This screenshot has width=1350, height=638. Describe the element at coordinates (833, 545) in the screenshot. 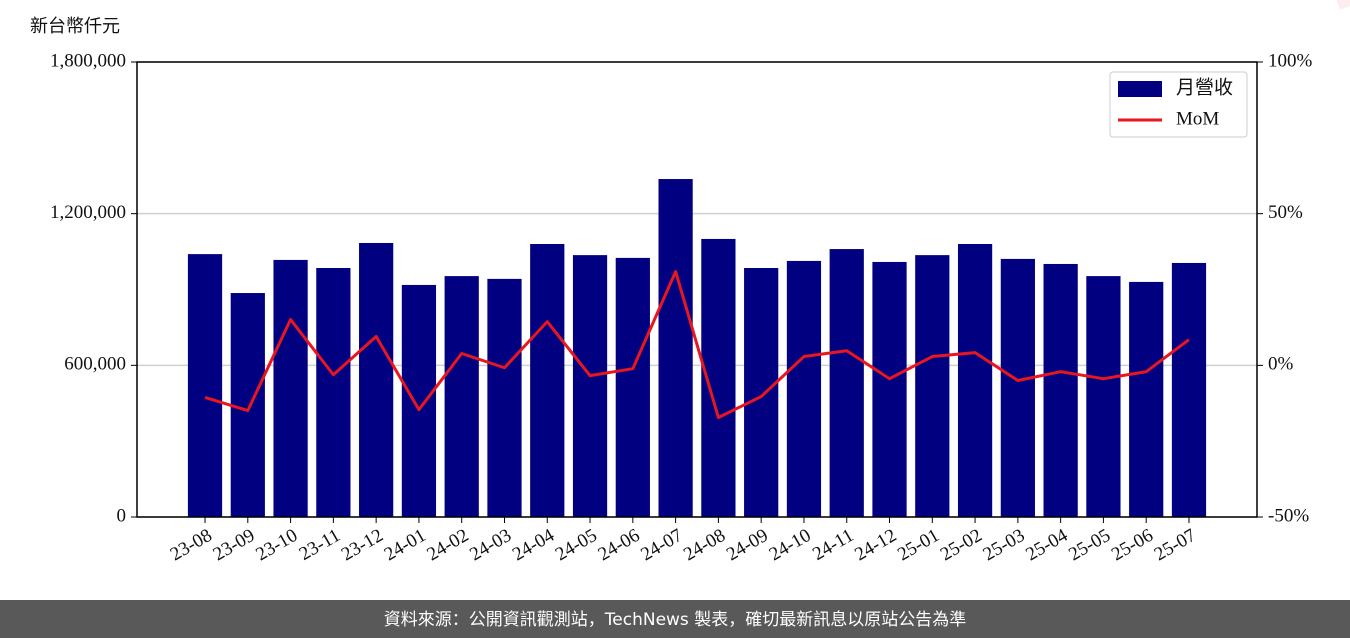

I see `x-tick-label: 24-11` at that location.